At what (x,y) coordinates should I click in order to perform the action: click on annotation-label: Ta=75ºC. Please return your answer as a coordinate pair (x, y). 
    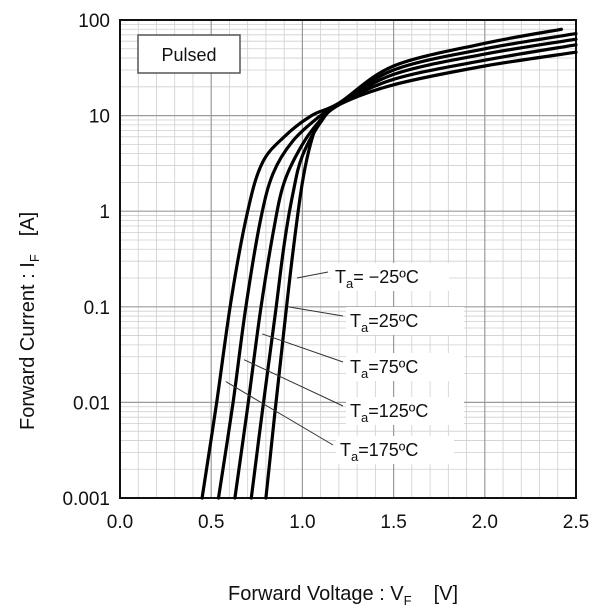
    Looking at the image, I should click on (384, 369).